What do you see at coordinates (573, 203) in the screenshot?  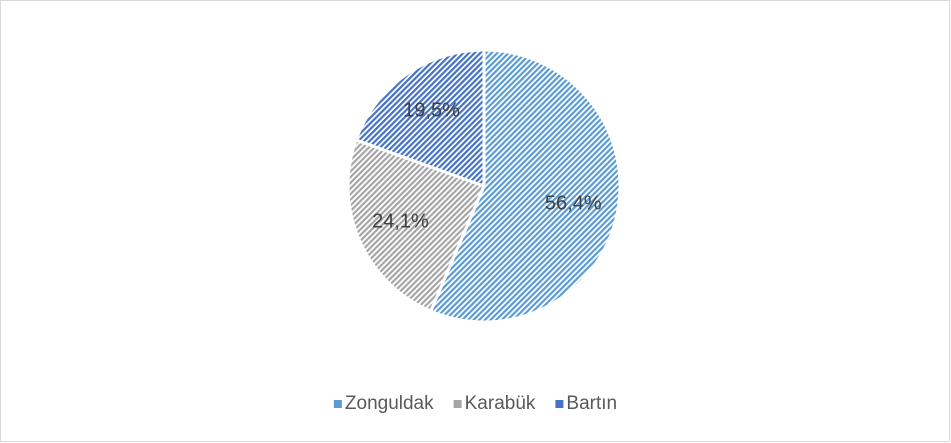 I see `data-label: 56,4%` at bounding box center [573, 203].